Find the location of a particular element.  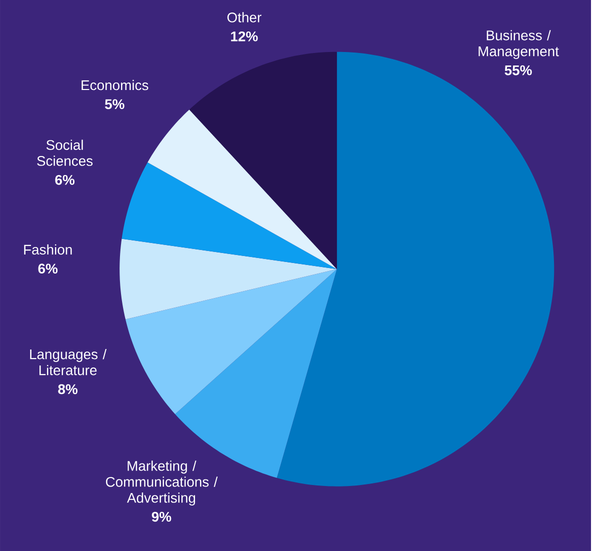

data-label: 5% is located at coordinates (114, 104).